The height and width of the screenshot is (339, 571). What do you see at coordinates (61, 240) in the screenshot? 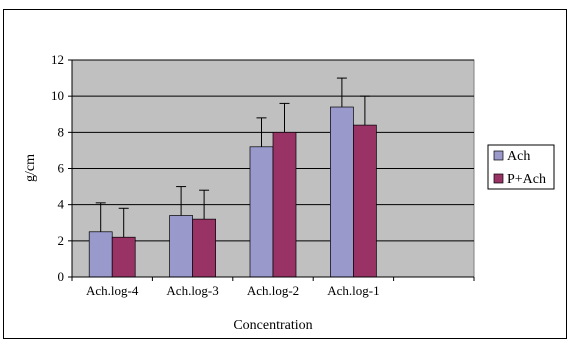
I see `y-tick-label: 2` at bounding box center [61, 240].